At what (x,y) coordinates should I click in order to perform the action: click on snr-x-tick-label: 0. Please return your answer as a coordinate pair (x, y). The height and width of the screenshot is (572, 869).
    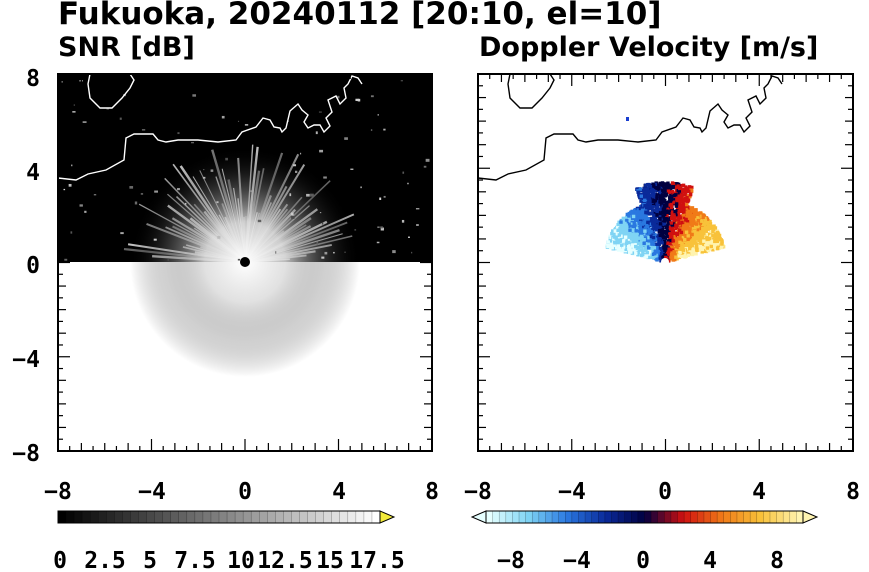
    Looking at the image, I should click on (245, 492).